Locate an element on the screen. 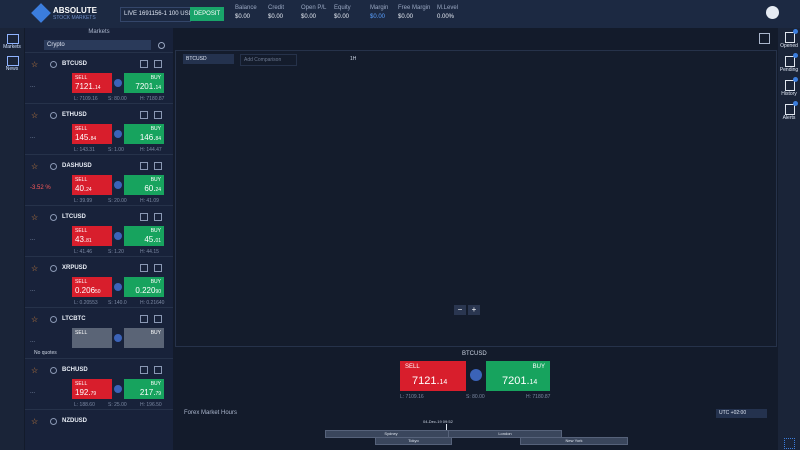  sell-button: SELL is located at coordinates (92, 338).